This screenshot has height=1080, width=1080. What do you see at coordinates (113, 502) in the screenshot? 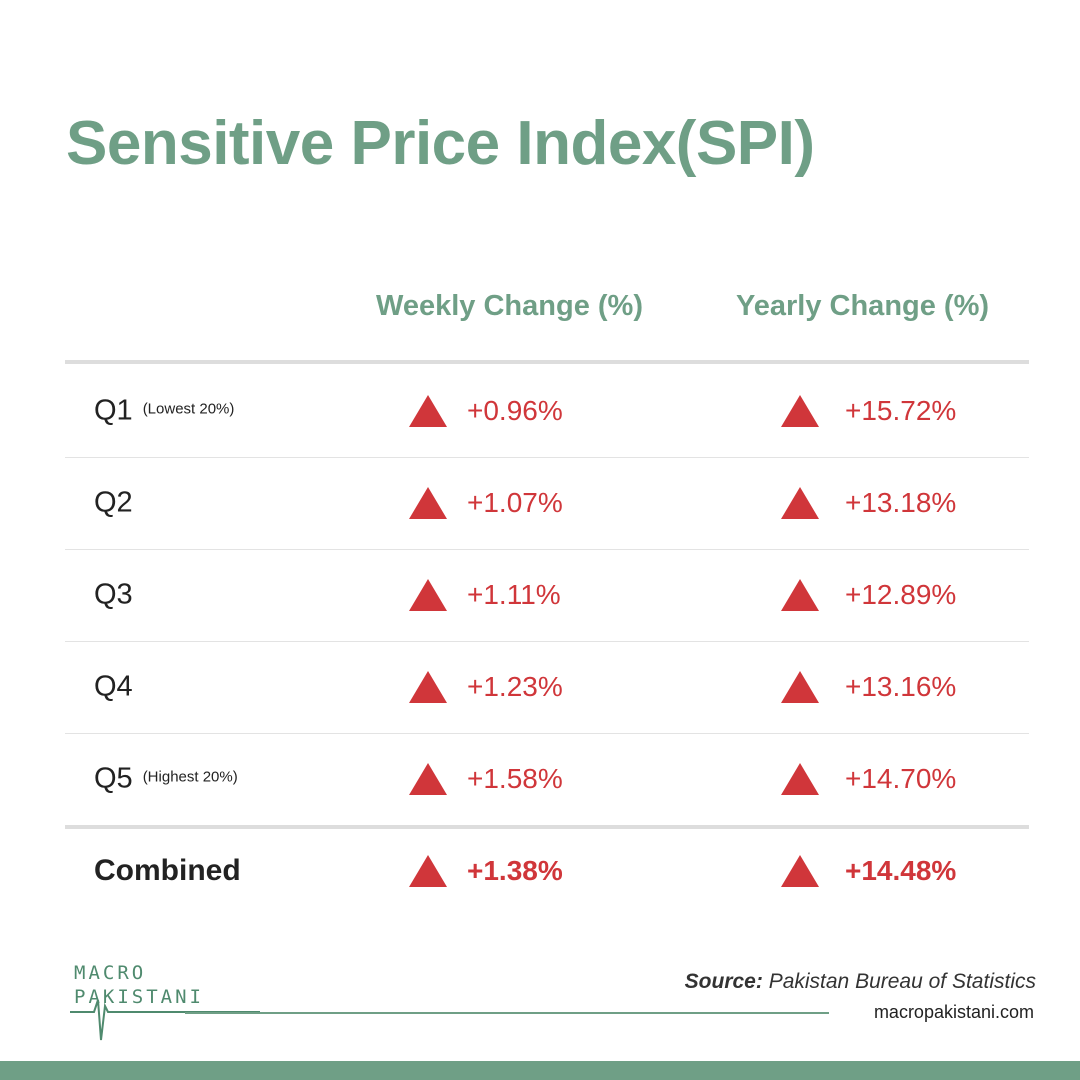
I see `row-label: Q2` at bounding box center [113, 502].